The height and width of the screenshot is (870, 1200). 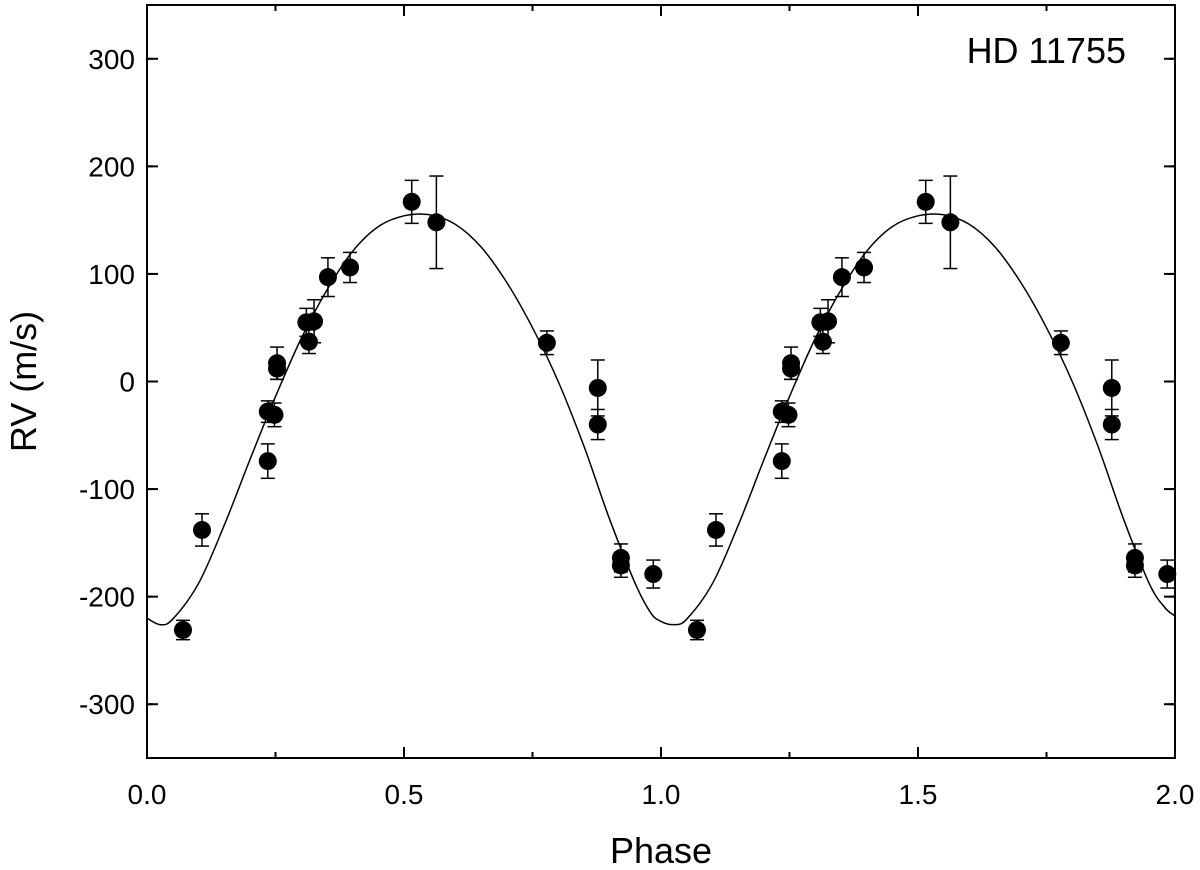 I want to click on y-tick-label: -200, so click(x=107, y=597).